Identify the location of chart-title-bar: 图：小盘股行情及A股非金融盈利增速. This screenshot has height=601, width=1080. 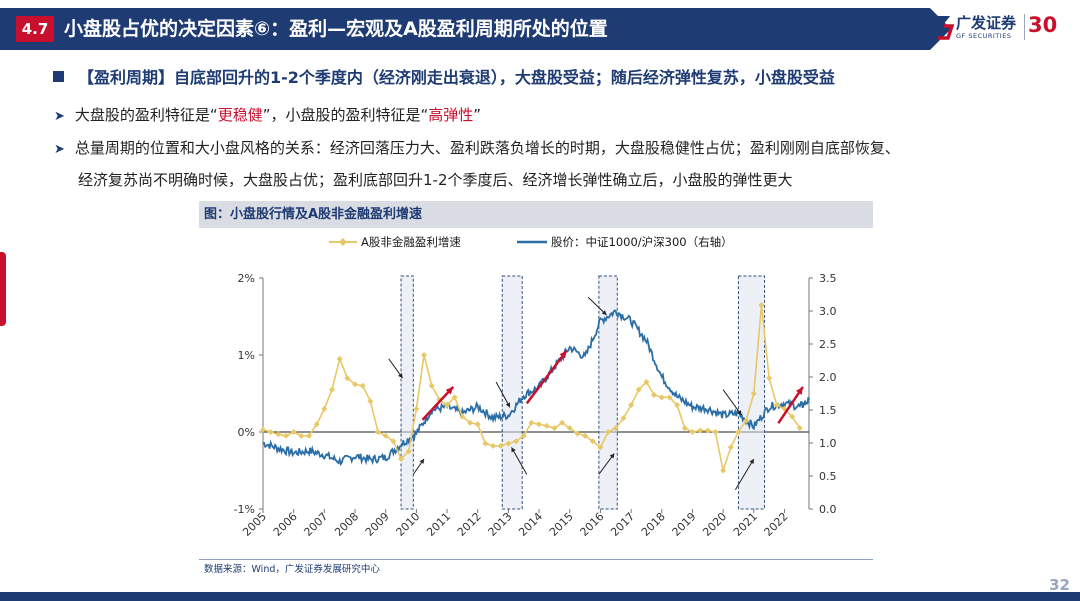
(536, 214).